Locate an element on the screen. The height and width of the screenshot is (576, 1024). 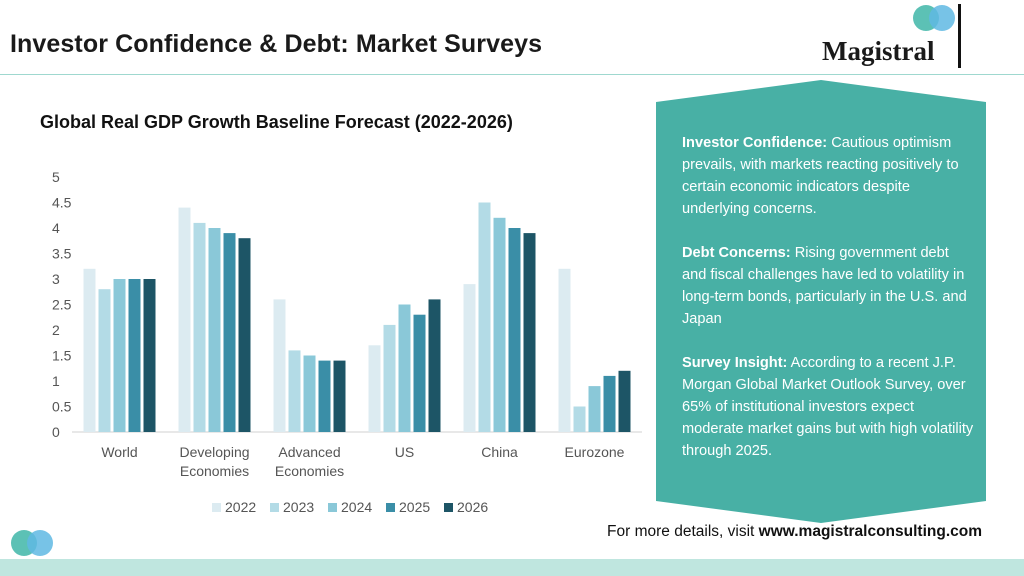
magistral-logo-icon is located at coordinates (934, 18).